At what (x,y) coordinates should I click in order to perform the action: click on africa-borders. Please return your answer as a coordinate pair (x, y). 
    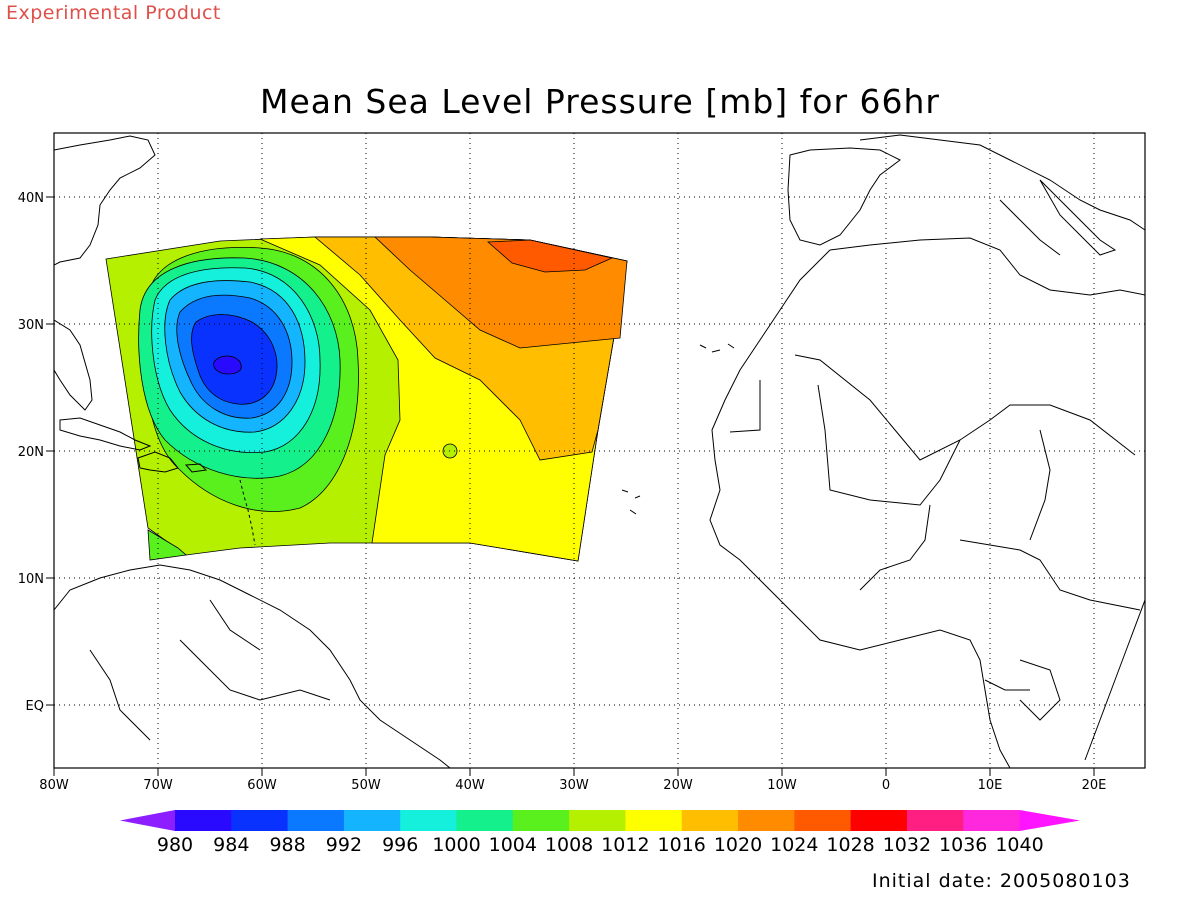
    Looking at the image, I should click on (935, 537).